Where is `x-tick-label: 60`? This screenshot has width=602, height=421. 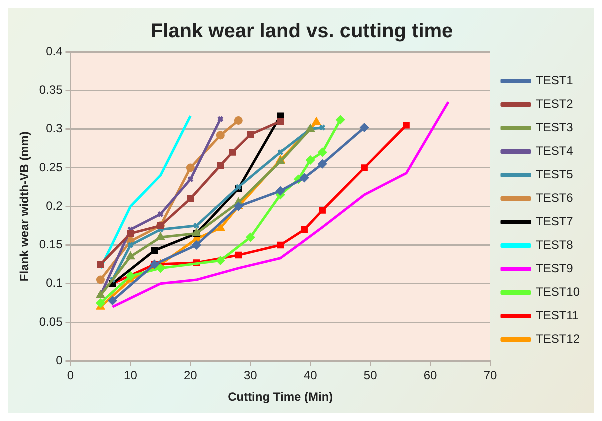 x-tick-label: 60 is located at coordinates (431, 375).